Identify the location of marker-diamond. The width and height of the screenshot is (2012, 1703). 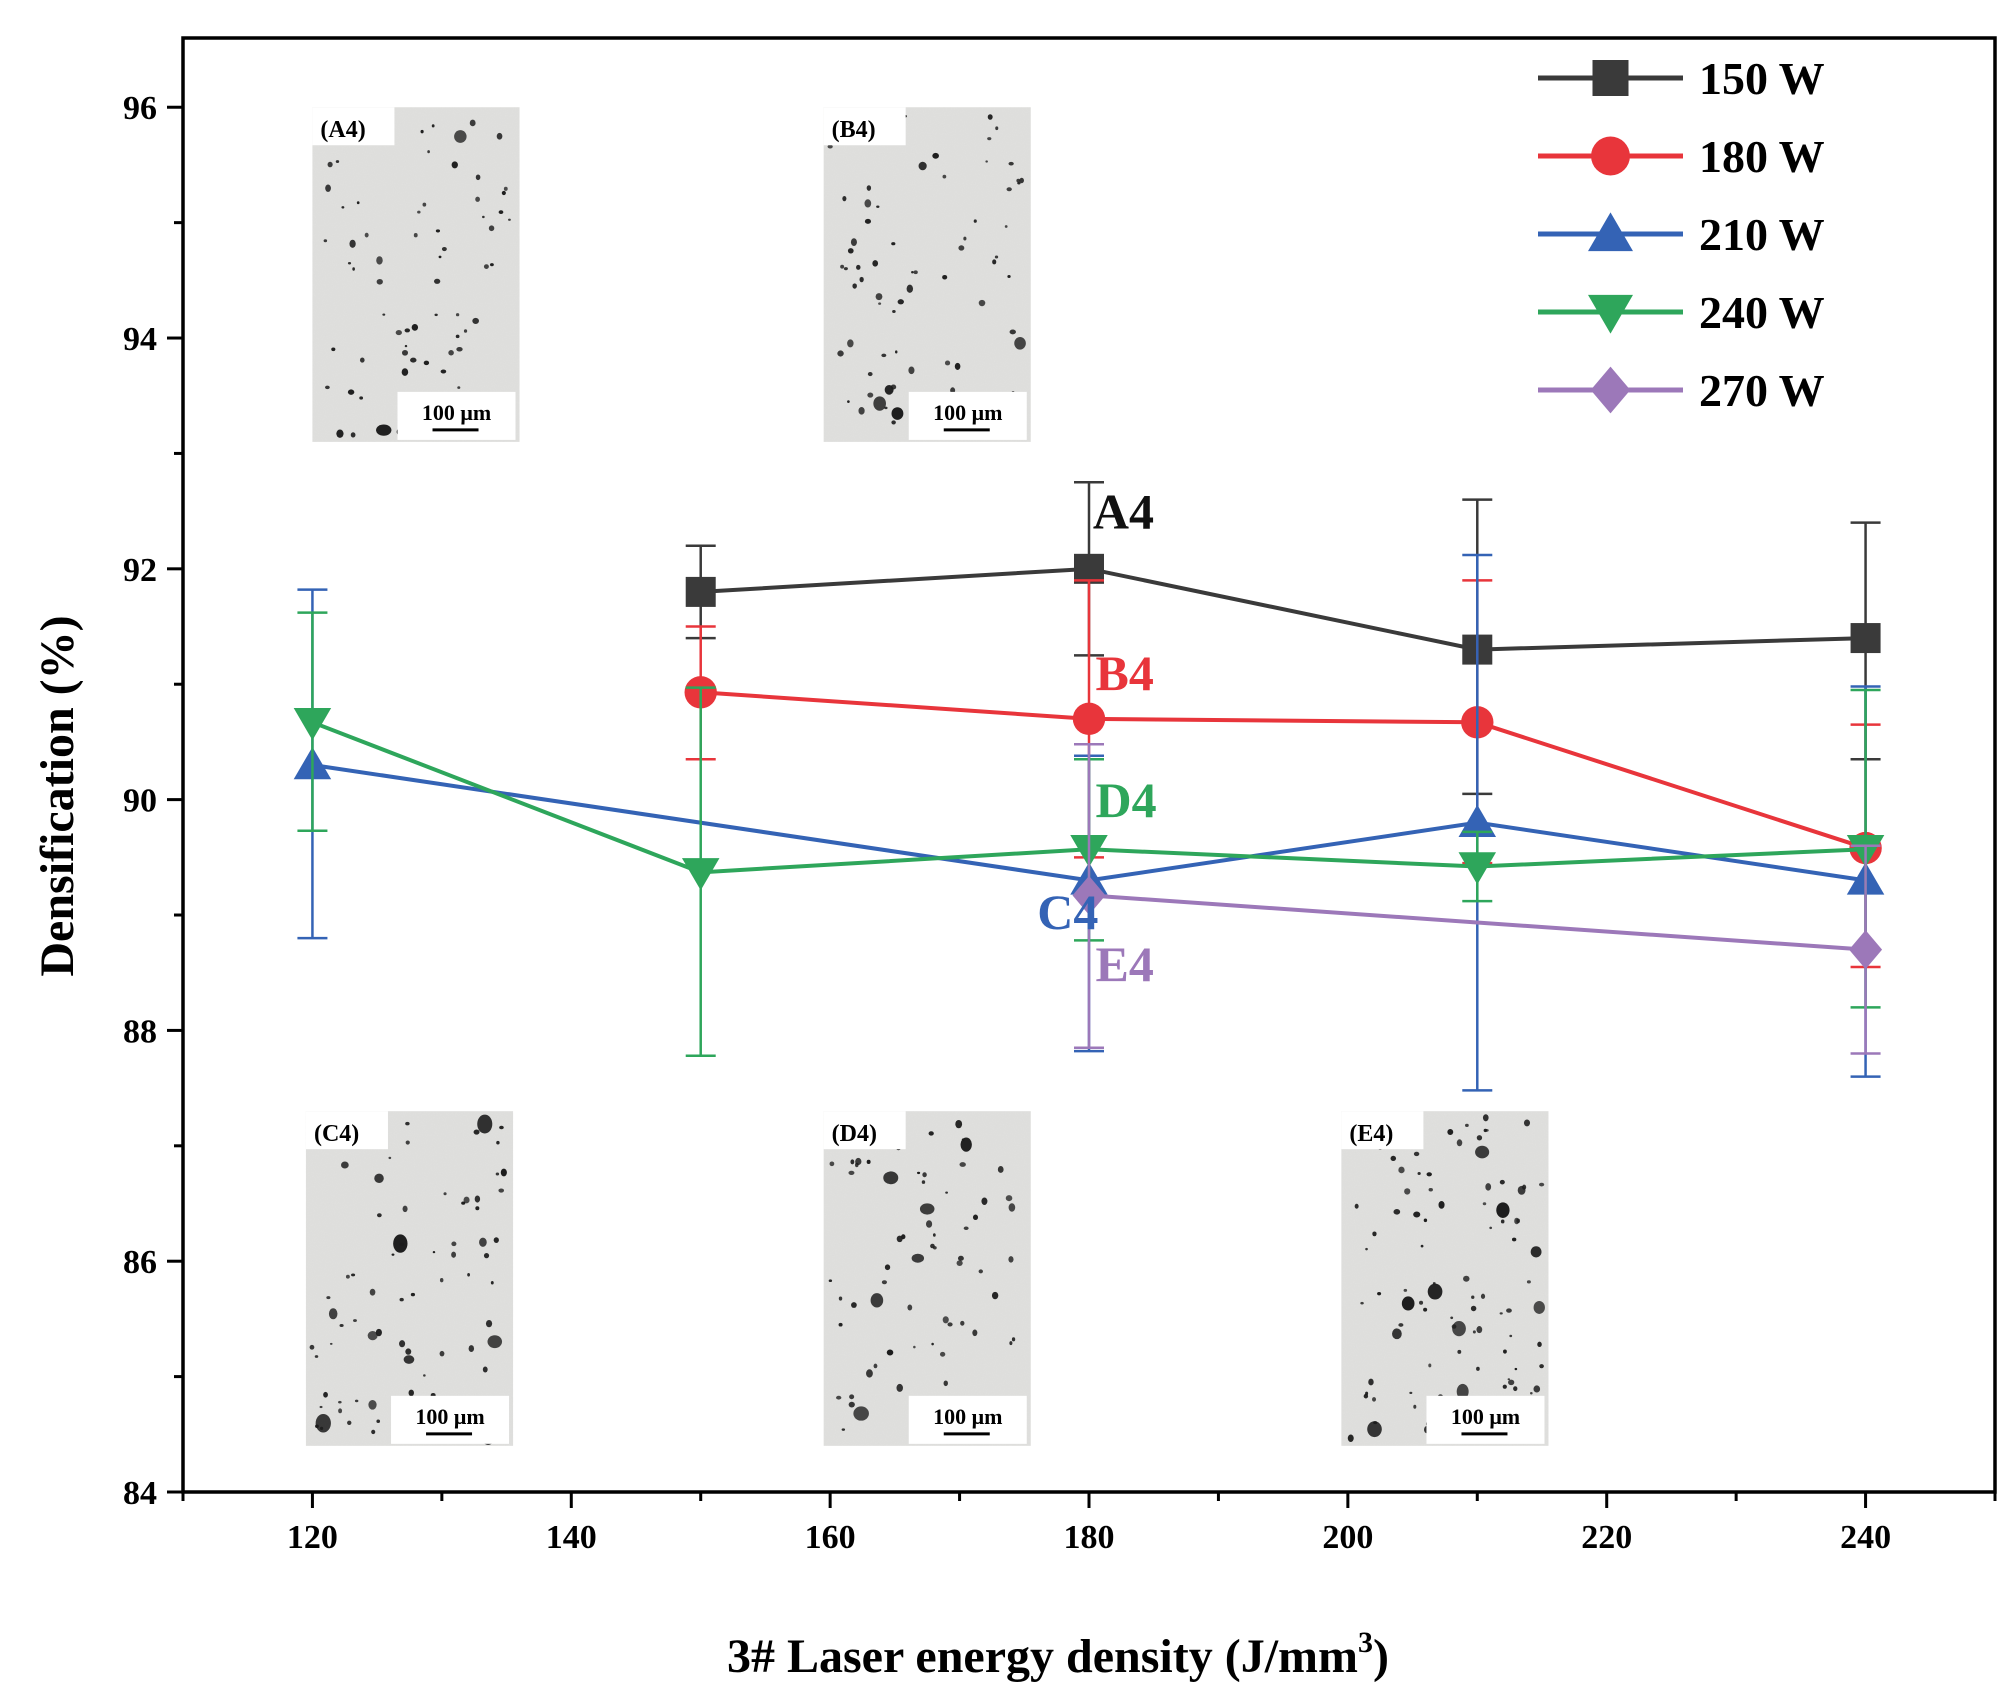
(1866, 950).